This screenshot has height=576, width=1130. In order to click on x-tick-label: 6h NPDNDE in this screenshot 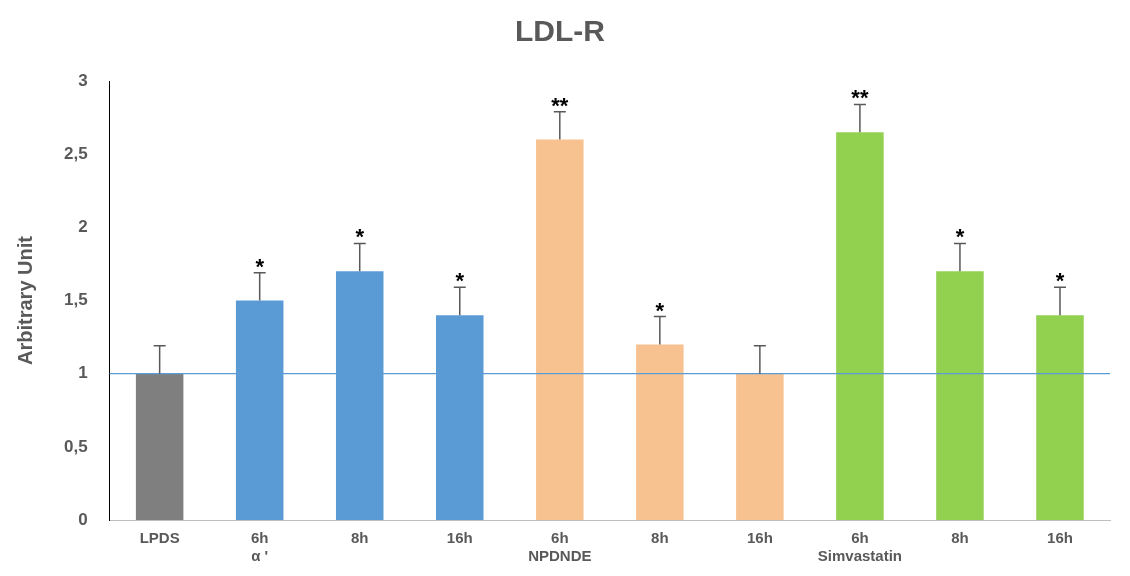, I will do `click(560, 547)`.